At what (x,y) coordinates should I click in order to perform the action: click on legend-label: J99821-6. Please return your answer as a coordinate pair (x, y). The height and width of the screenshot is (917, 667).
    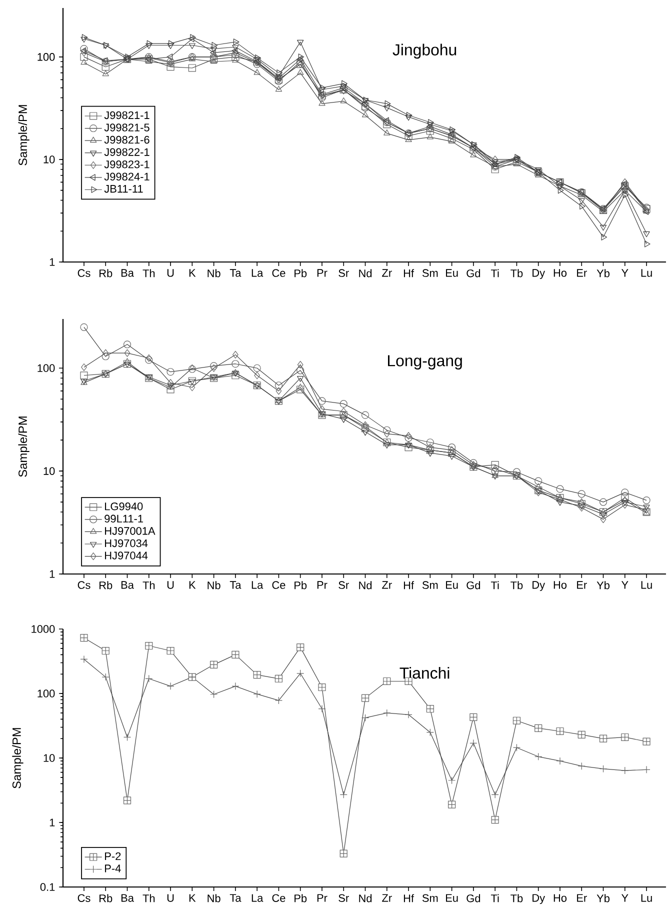
    Looking at the image, I should click on (127, 140).